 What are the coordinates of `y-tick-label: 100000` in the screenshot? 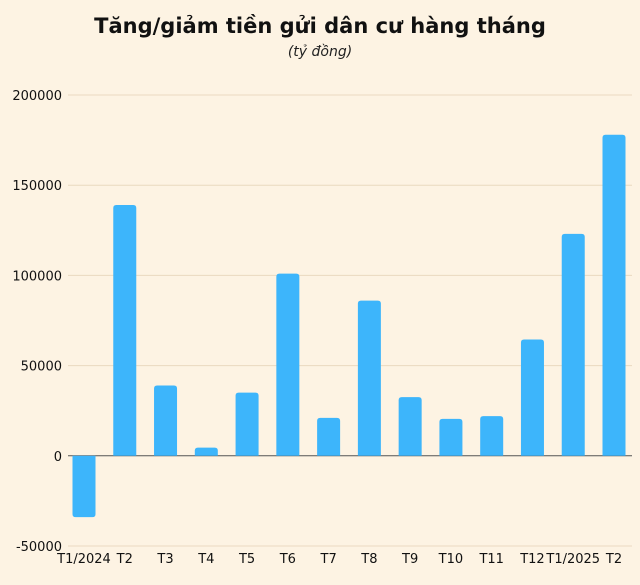 It's located at (37, 276).